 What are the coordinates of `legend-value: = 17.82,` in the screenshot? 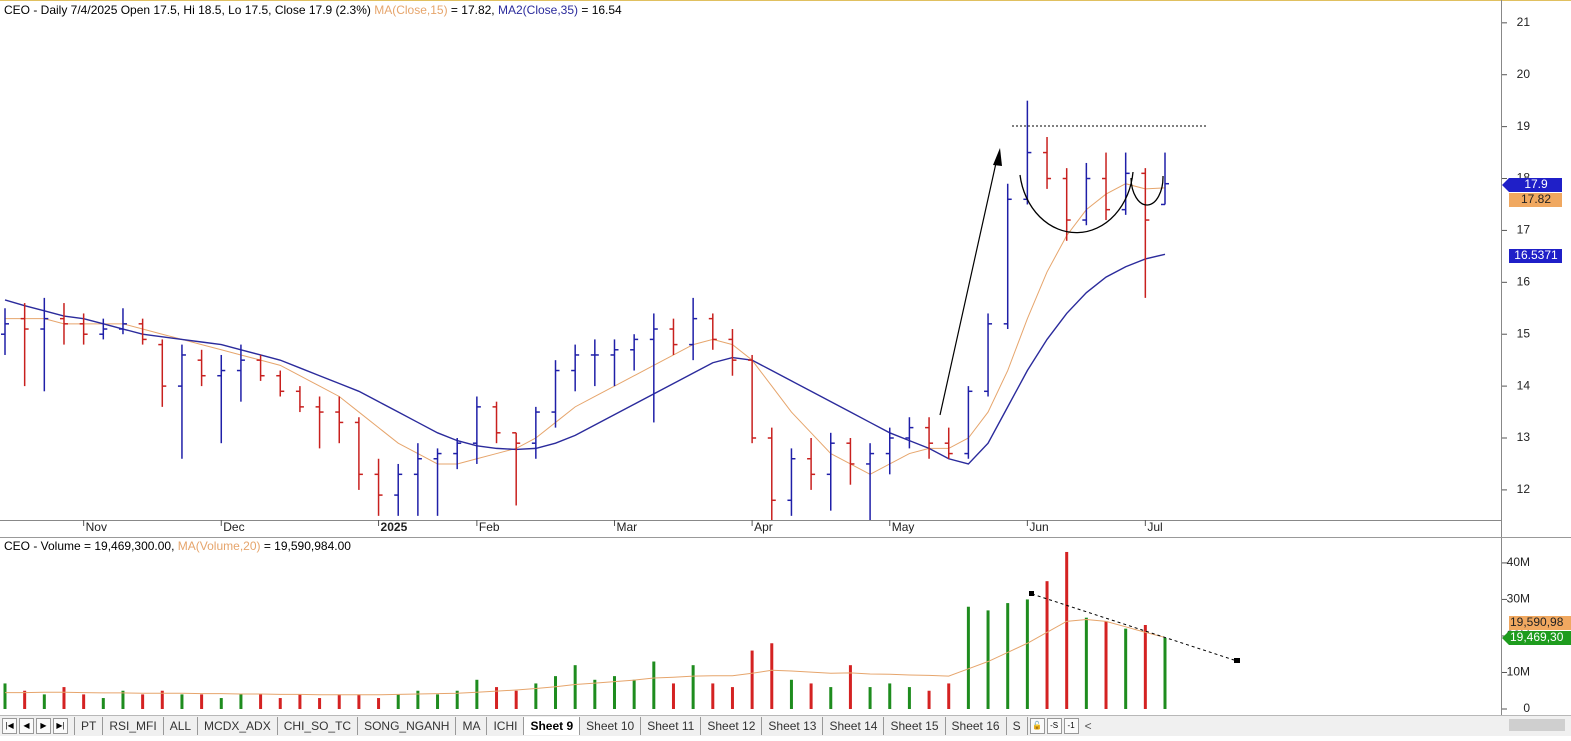 It's located at (473, 10).